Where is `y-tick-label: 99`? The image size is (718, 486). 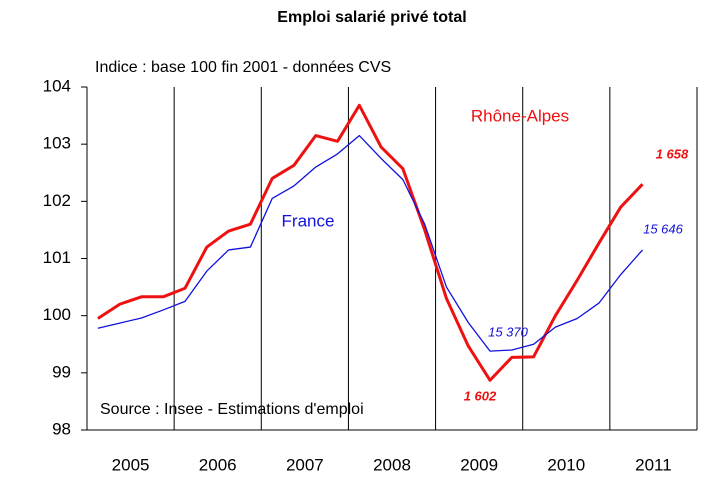
y-tick-label: 99 is located at coordinates (61, 371).